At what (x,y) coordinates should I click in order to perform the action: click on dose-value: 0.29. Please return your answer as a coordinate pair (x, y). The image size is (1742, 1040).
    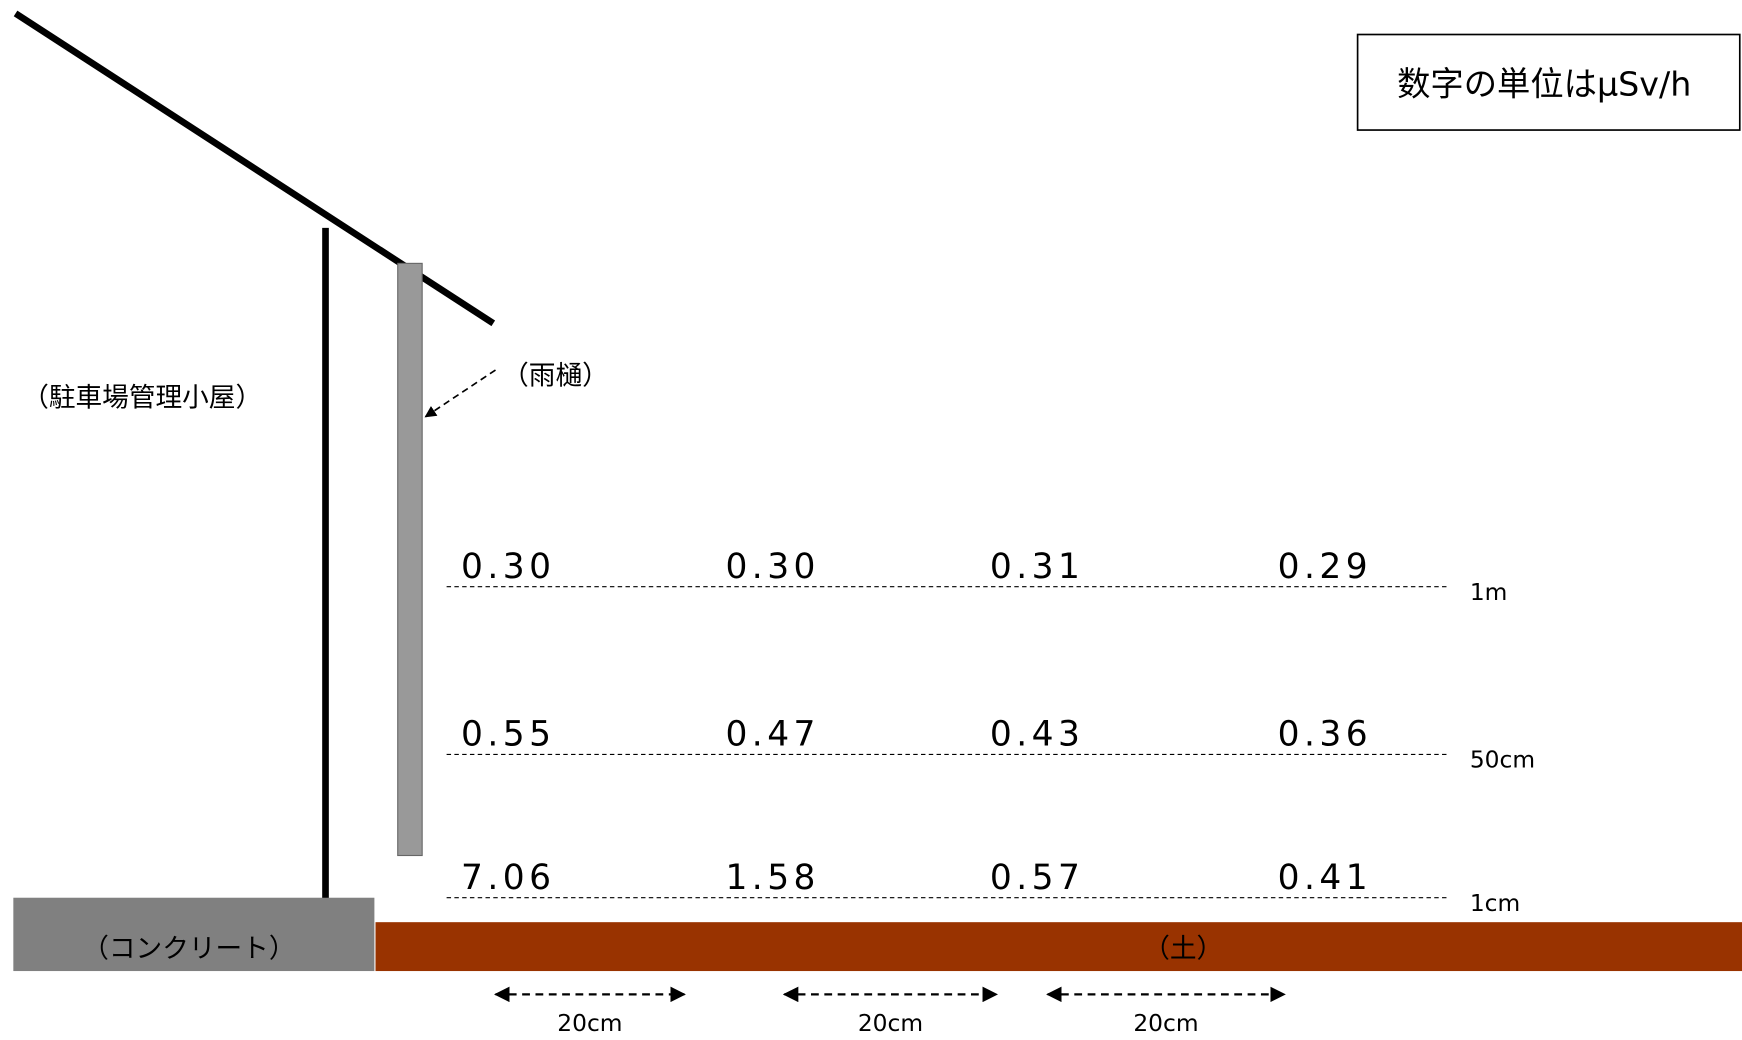
    Looking at the image, I should click on (1325, 567).